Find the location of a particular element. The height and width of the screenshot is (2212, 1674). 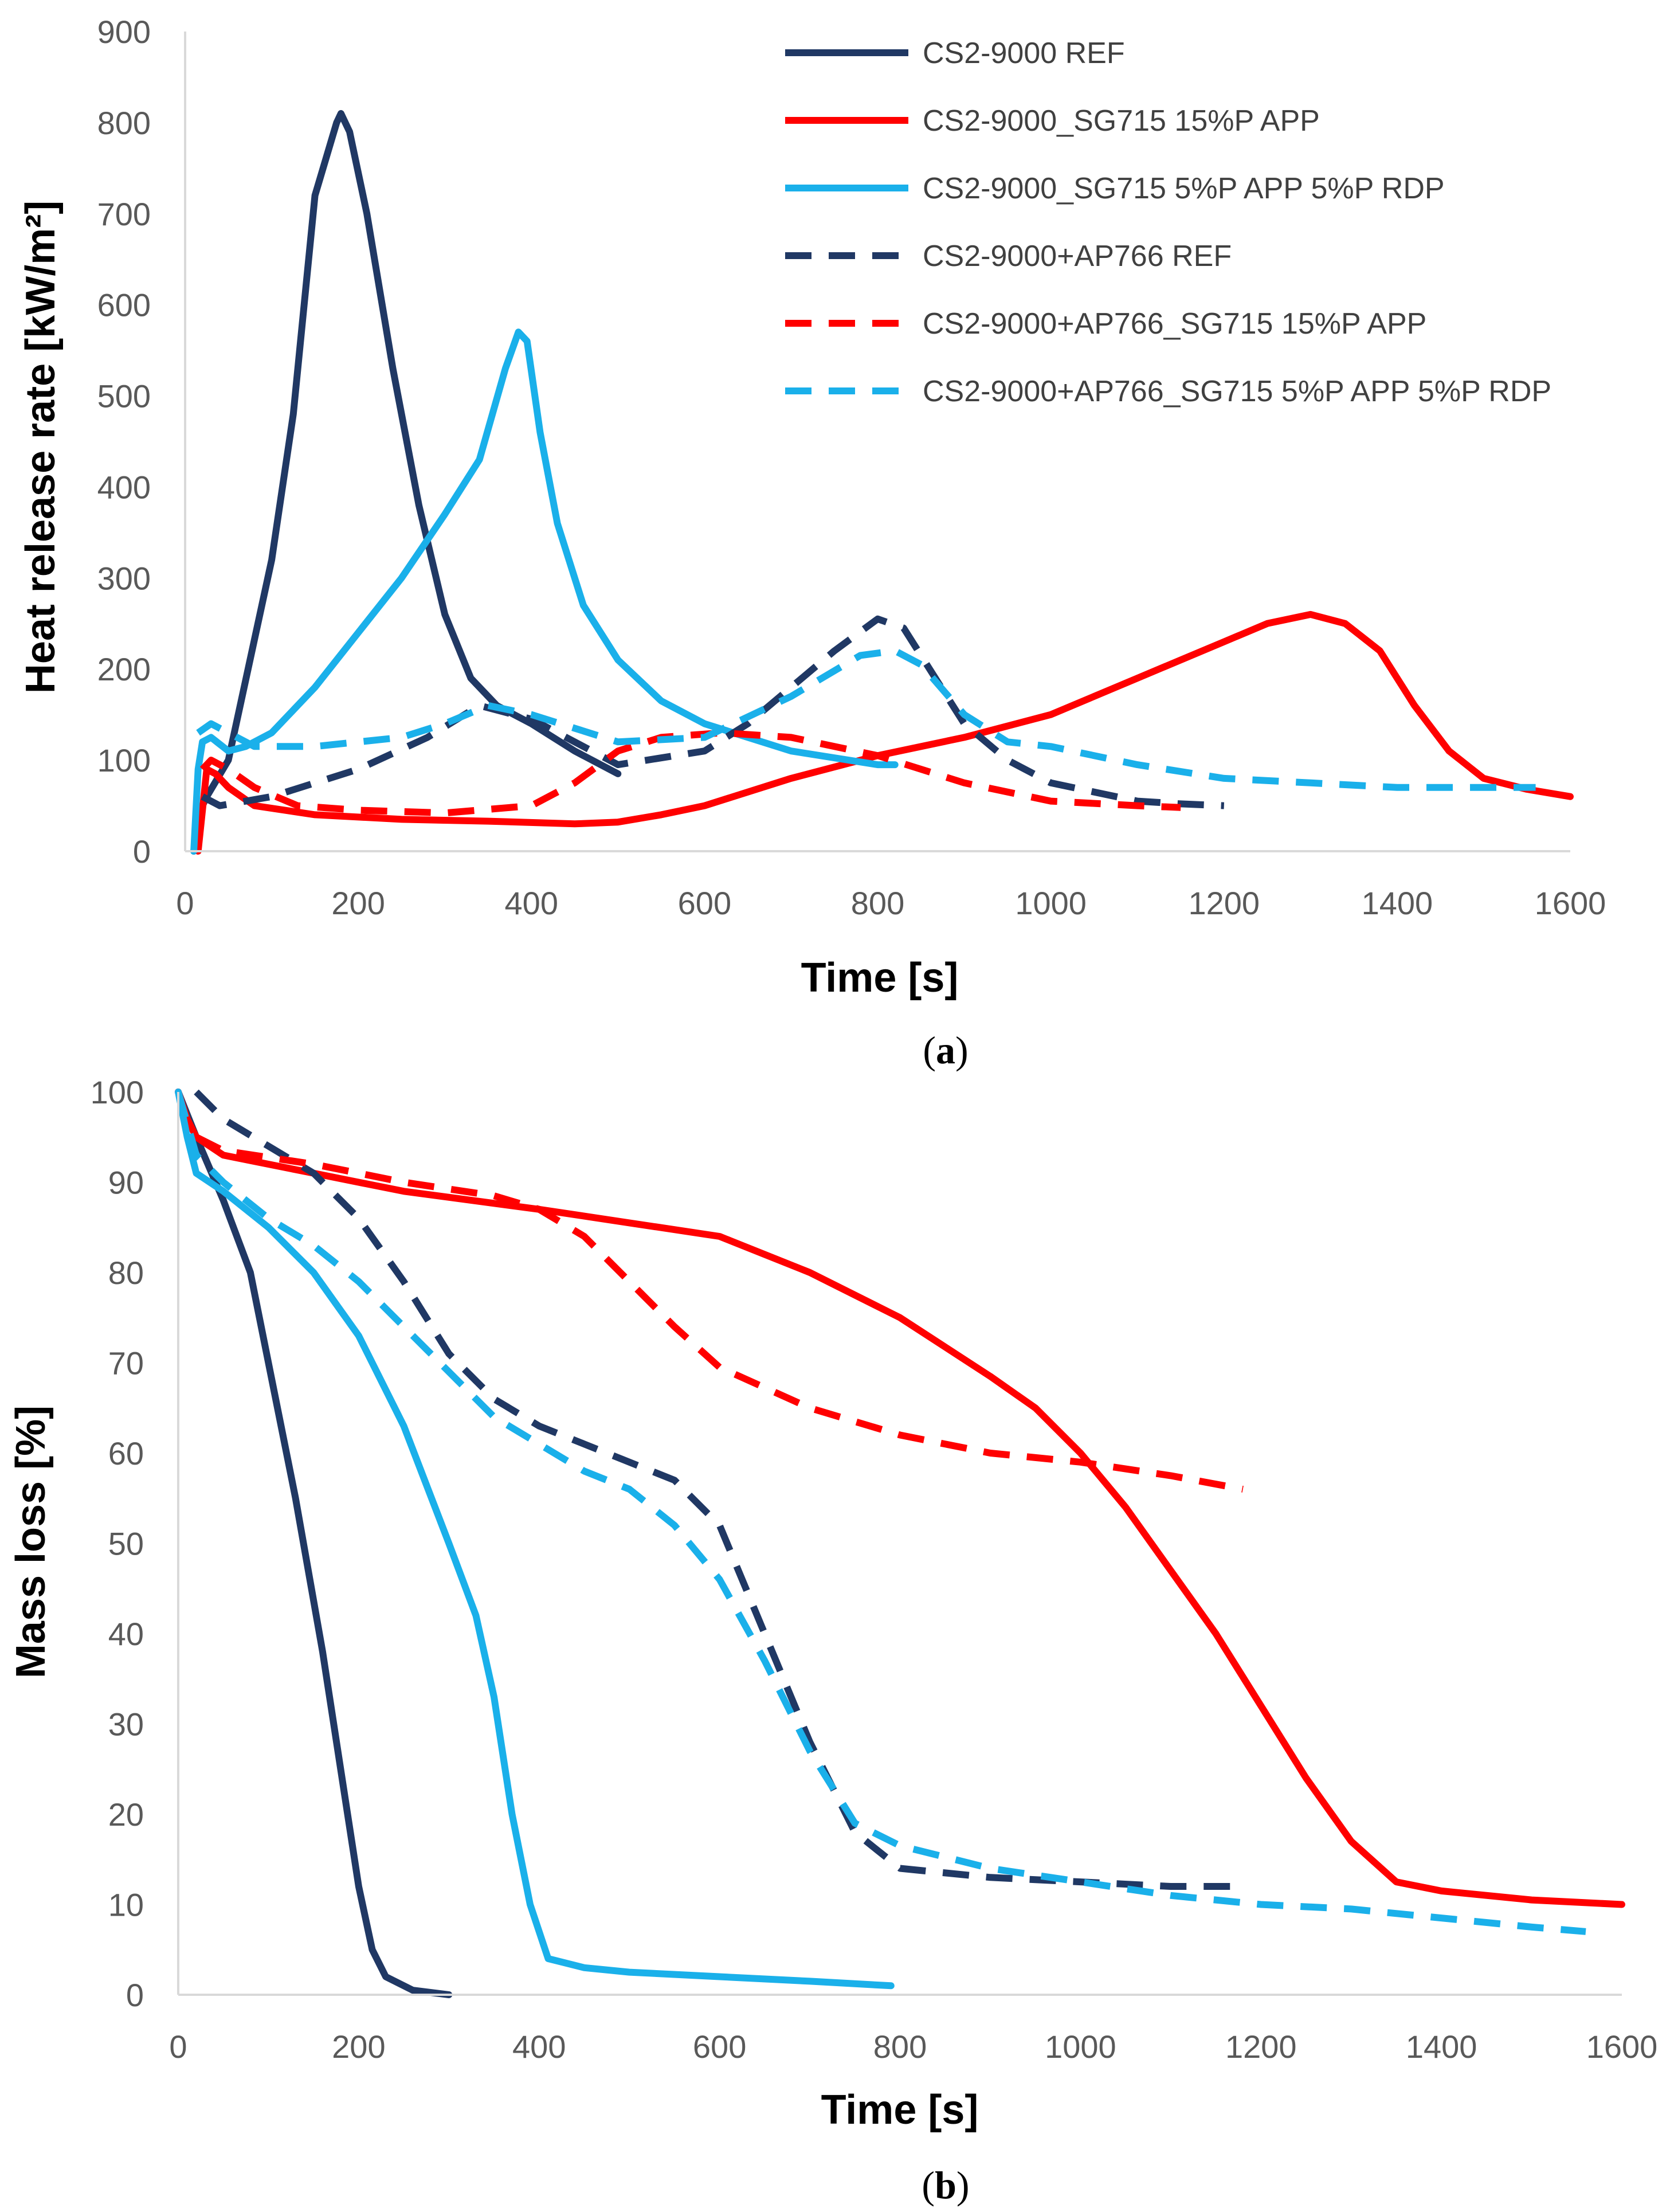

legend-label: CS2-9000+AP766_SG715 5%P APP 5%P RDP is located at coordinates (1237, 391).